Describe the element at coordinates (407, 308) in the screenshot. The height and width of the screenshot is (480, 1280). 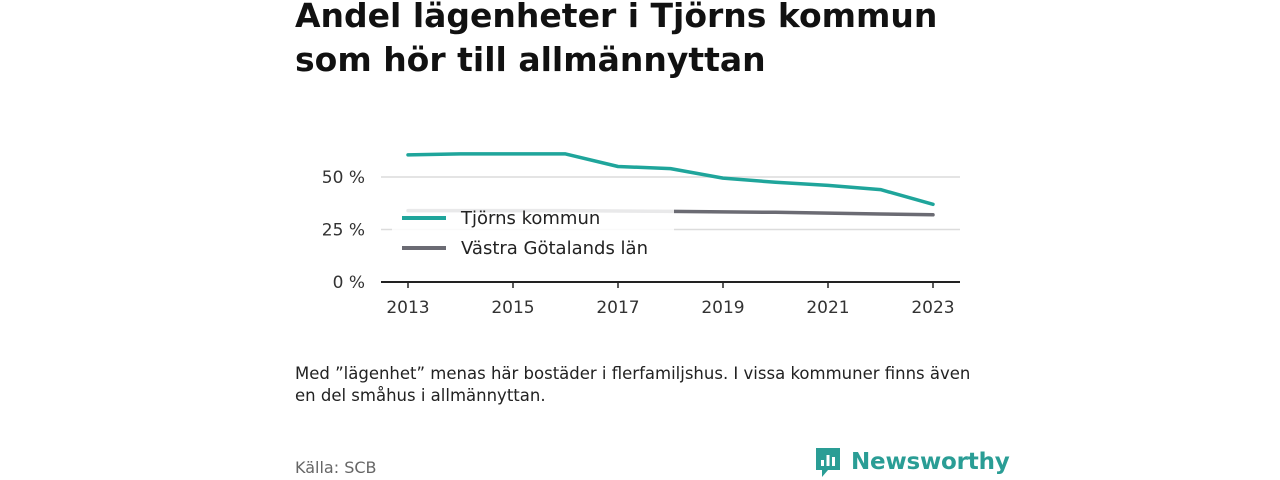
I see `x-tick-label: 2013` at that location.